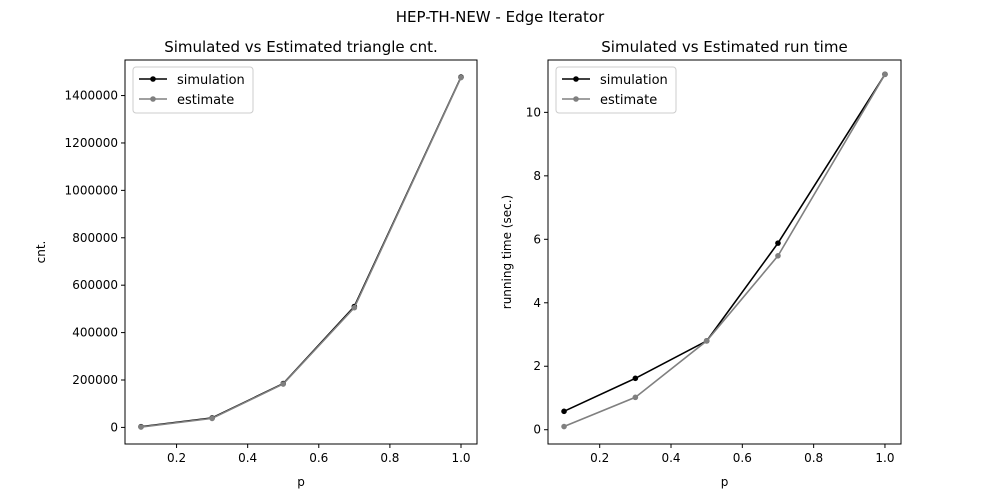  Describe the element at coordinates (95, 380) in the screenshot. I see `y-tick-label: 200000` at that location.